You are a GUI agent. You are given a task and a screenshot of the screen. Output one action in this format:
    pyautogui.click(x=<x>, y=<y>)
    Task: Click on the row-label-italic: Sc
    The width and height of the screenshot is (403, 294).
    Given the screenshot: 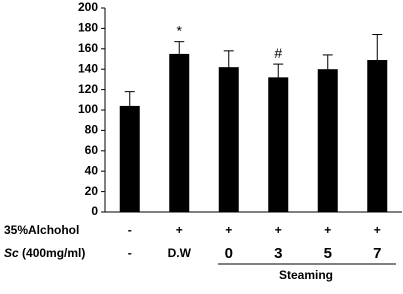 What is the action you would take?
    pyautogui.click(x=11, y=253)
    